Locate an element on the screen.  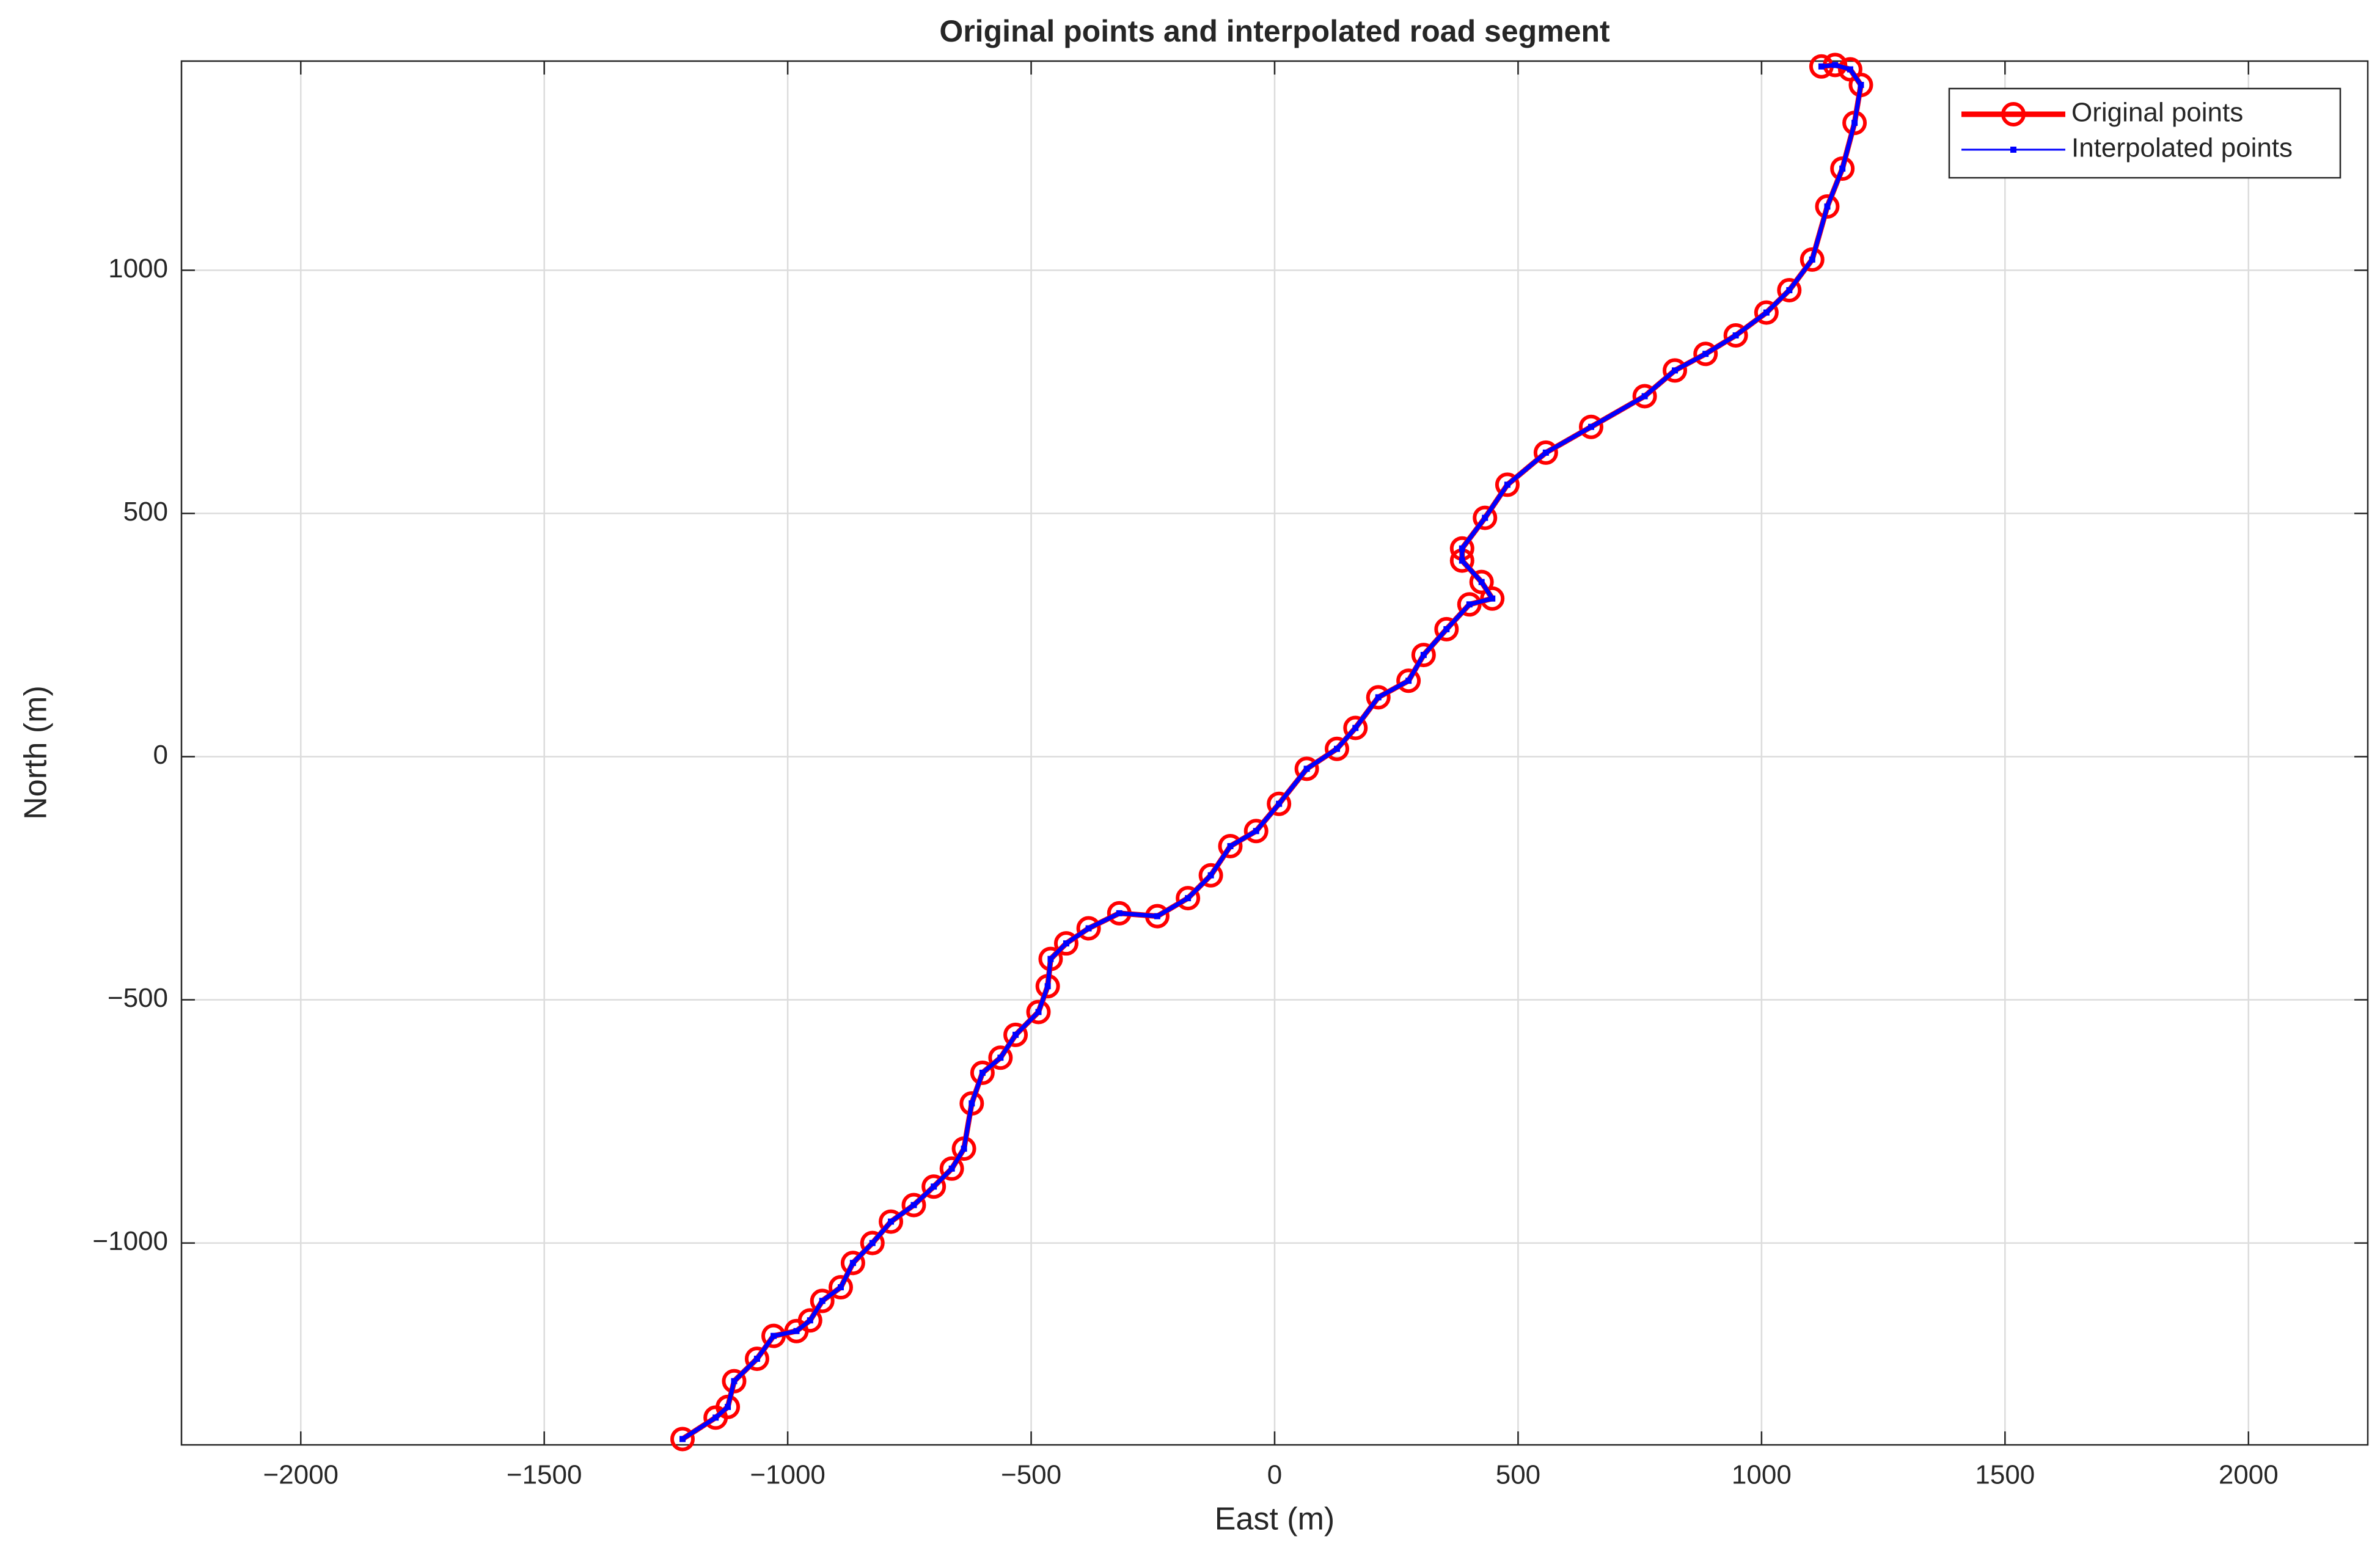
y-tick-label: 1000 is located at coordinates (138, 268).